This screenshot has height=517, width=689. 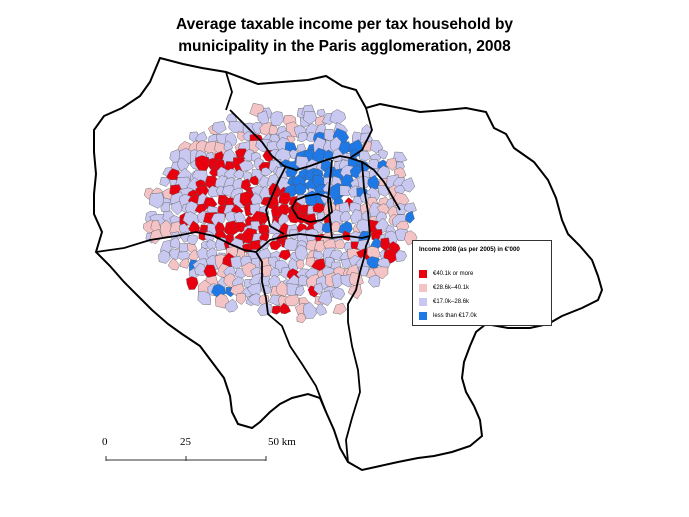 I want to click on scale-bar: 0 25 50 km, so click(x=196, y=452).